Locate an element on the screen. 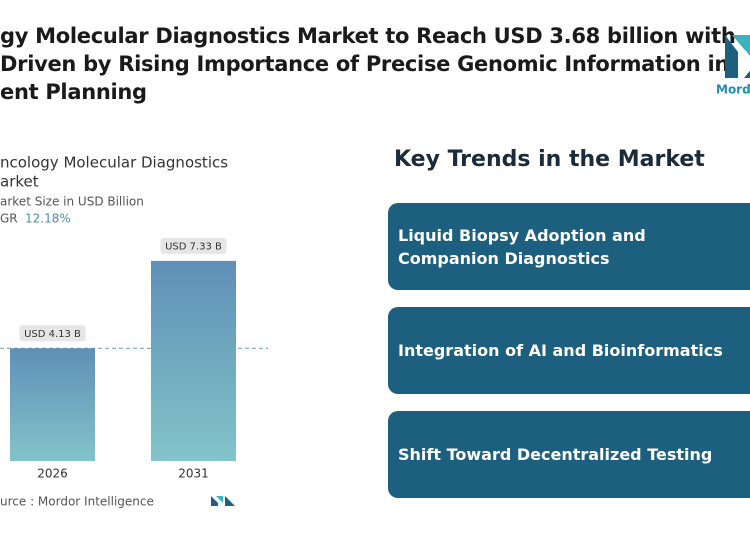 The height and width of the screenshot is (536, 750). x-tick-label: 2026 is located at coordinates (52, 474).